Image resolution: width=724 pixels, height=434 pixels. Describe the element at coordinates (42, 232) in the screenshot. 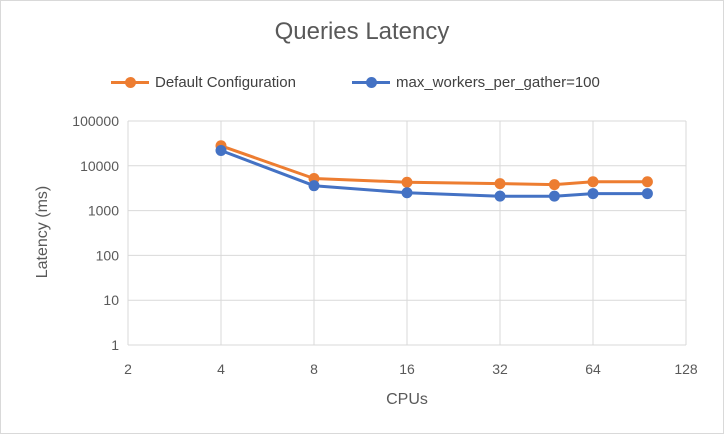

I see `y-axis-title: Latency (ms)` at that location.